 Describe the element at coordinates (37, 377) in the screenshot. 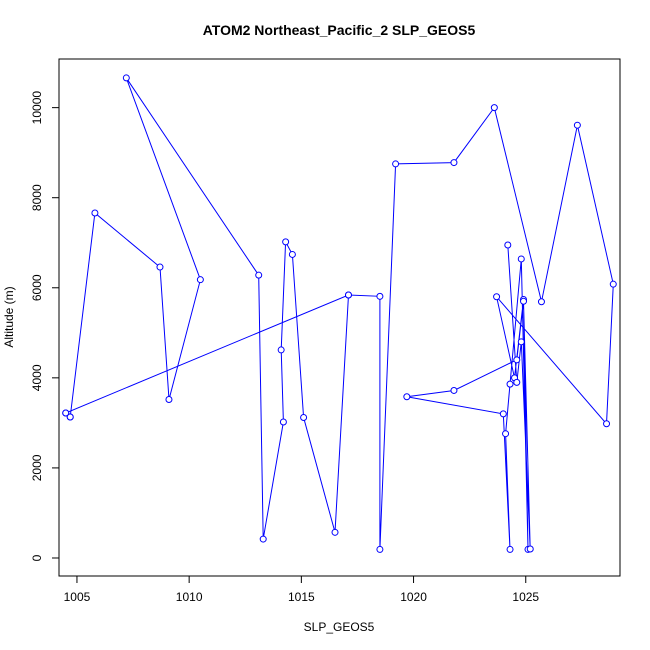

I see `y-tick-label: 4000` at that location.